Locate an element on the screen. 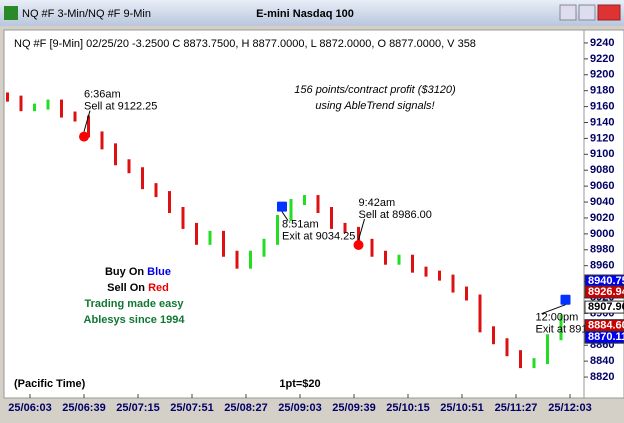 This screenshot has width=624, height=423. y-tick-label: 9020 is located at coordinates (602, 218).